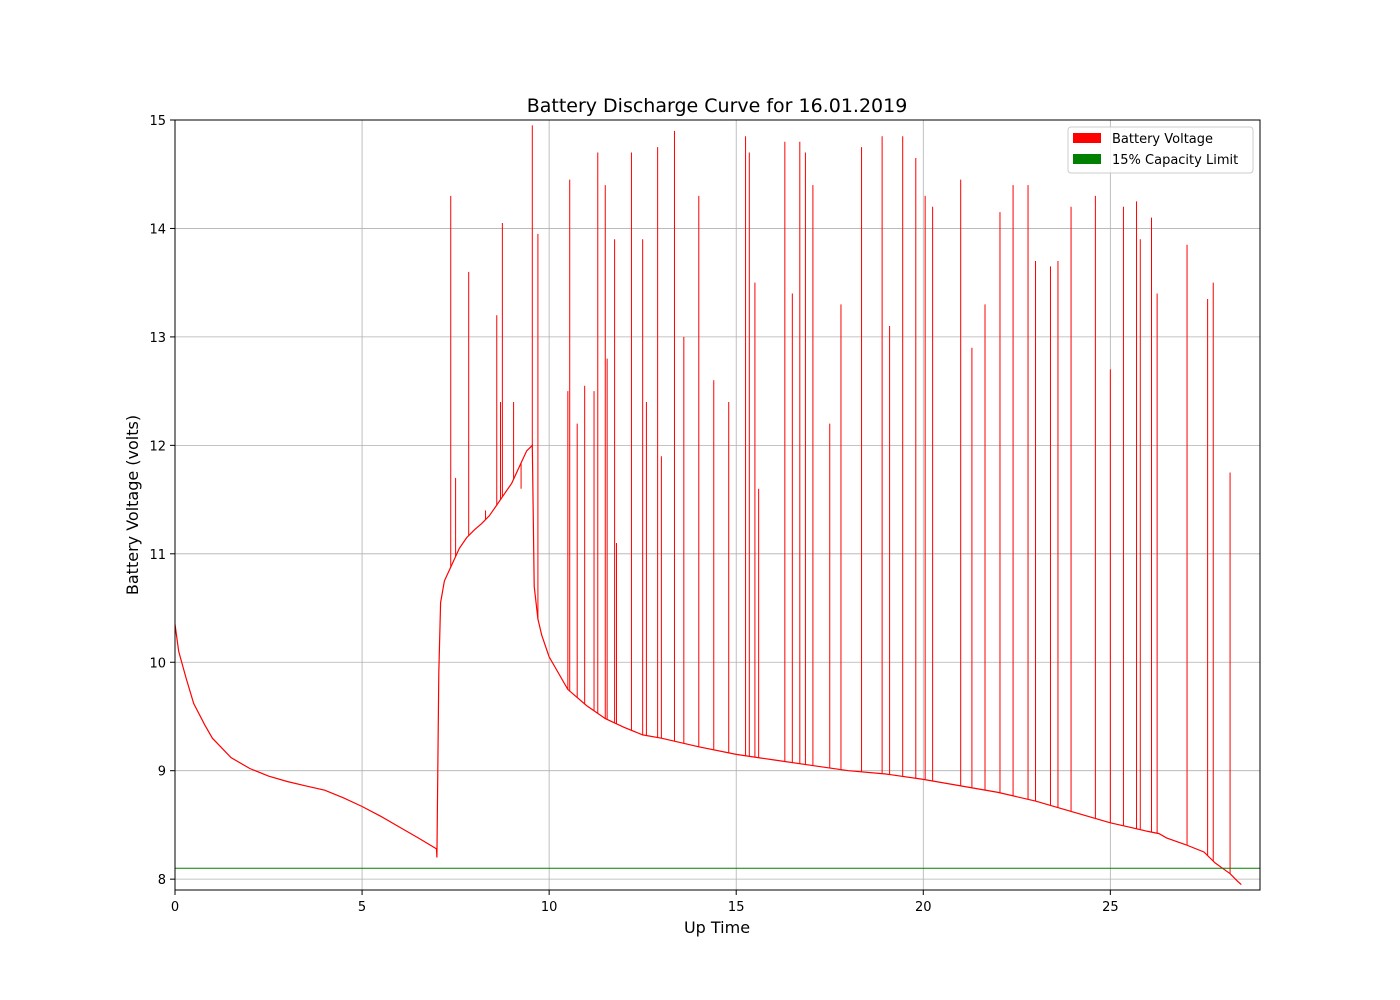  What do you see at coordinates (157, 555) in the screenshot?
I see `y-tick-label: 11` at bounding box center [157, 555].